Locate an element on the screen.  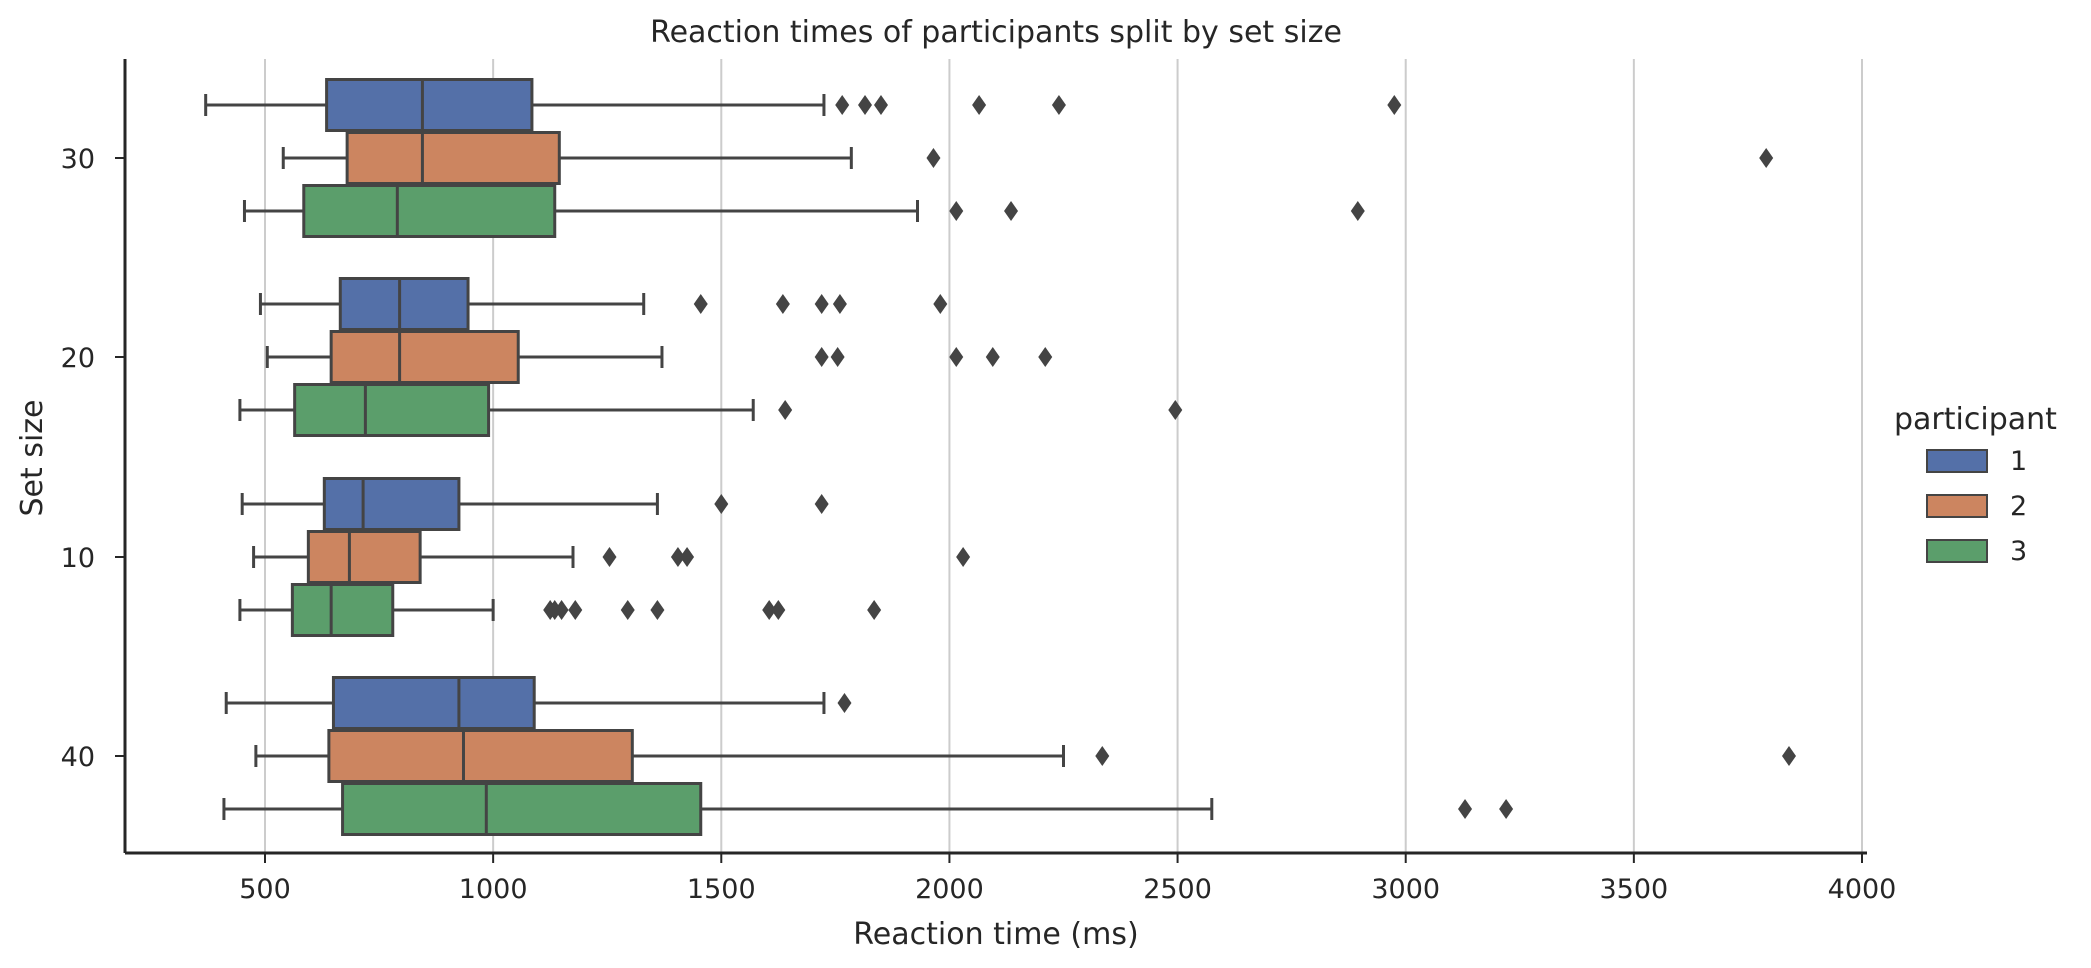
legend-label: 2 is located at coordinates (2018, 506).